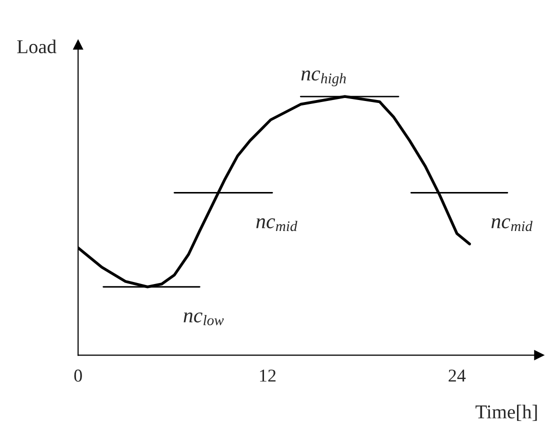 This screenshot has height=431, width=550. What do you see at coordinates (36, 47) in the screenshot?
I see `y-axis-title: Load` at bounding box center [36, 47].